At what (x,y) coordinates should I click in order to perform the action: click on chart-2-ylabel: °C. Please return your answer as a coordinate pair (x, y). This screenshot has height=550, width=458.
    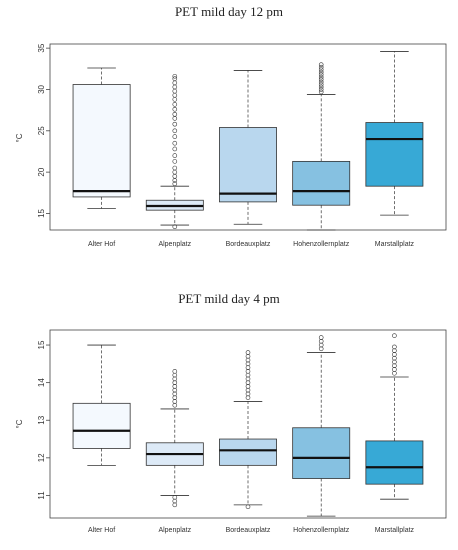
    Looking at the image, I should click on (19, 423).